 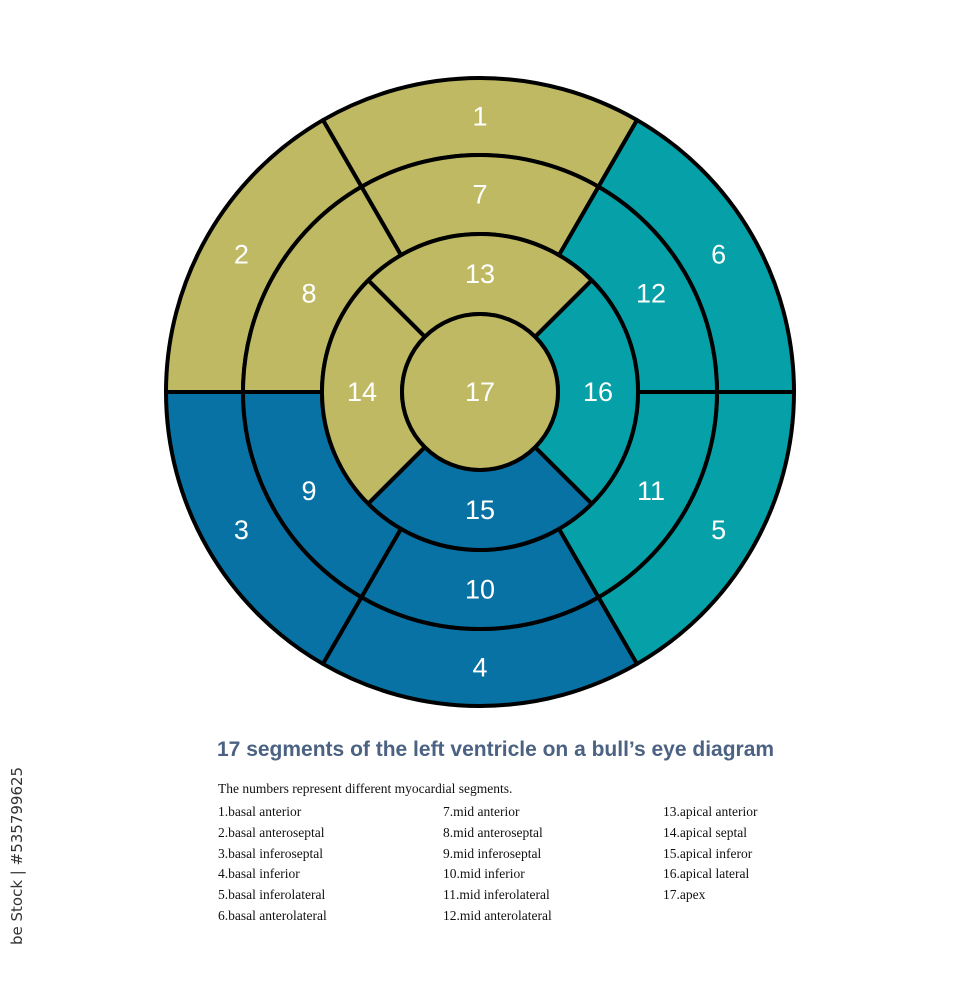 I want to click on segment-label-5: 5, so click(x=718, y=530).